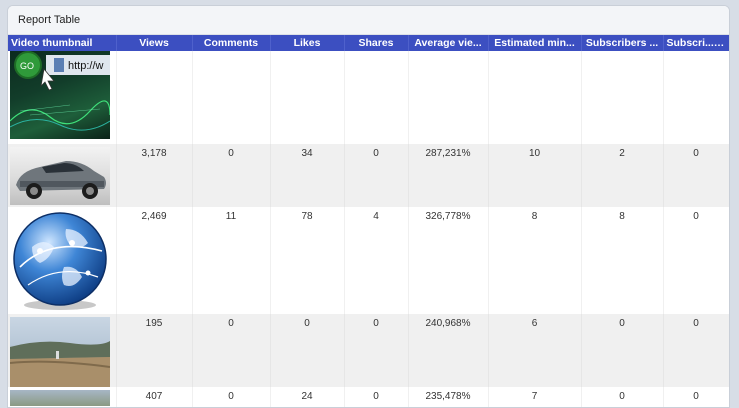 The image size is (739, 408). What do you see at coordinates (622, 175) in the screenshot?
I see `subscribers-gained-cell: 2` at bounding box center [622, 175].